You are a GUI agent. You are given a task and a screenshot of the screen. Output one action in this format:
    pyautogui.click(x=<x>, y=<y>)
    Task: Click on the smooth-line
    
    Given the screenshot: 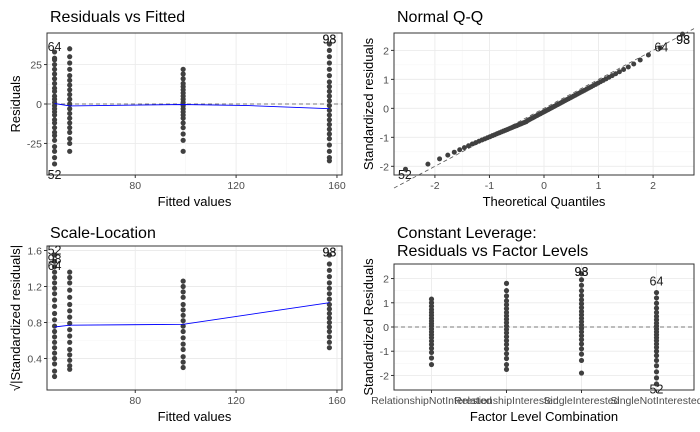 What is the action you would take?
    pyautogui.click(x=192, y=315)
    